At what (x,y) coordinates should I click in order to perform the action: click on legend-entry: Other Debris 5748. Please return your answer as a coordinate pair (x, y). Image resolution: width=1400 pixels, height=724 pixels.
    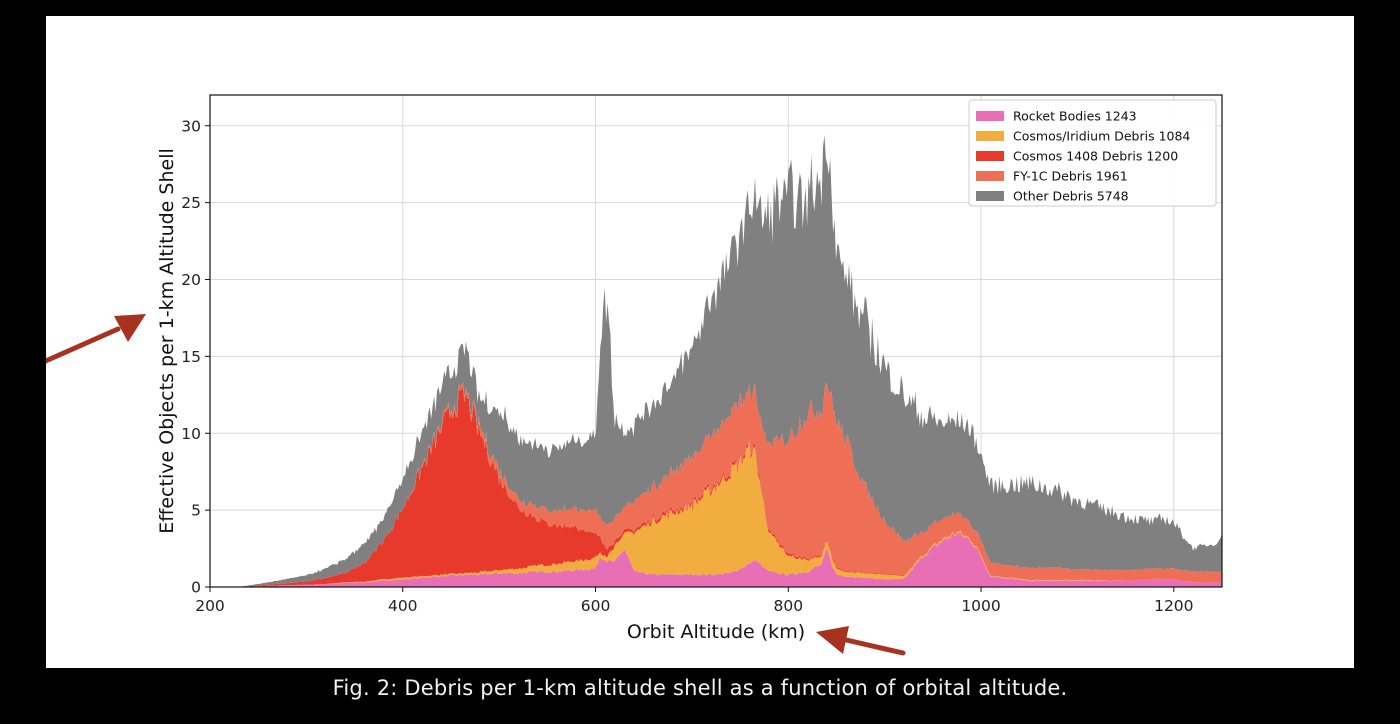
    Looking at the image, I should click on (1071, 196).